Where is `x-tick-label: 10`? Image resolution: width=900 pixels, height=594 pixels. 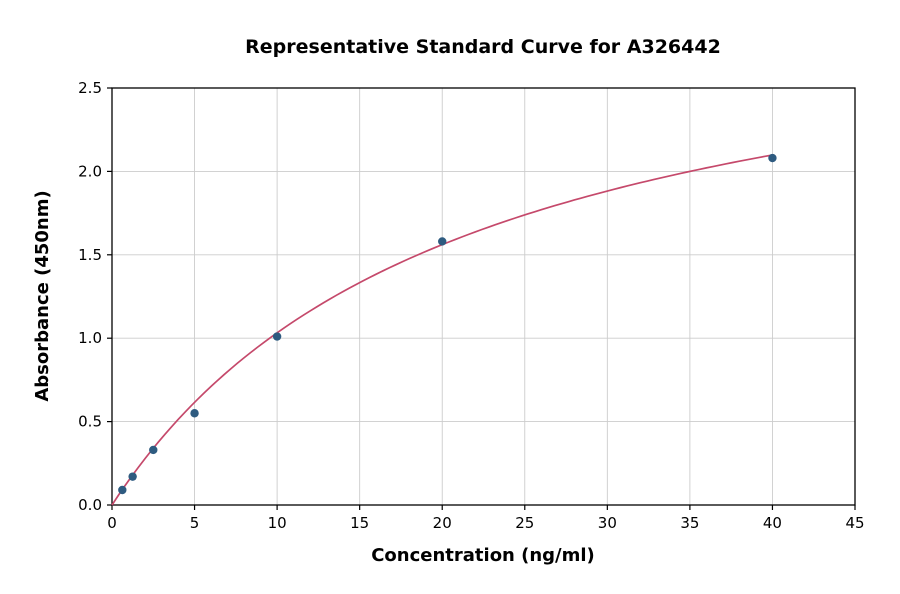
x-tick-label: 10 is located at coordinates (277, 523).